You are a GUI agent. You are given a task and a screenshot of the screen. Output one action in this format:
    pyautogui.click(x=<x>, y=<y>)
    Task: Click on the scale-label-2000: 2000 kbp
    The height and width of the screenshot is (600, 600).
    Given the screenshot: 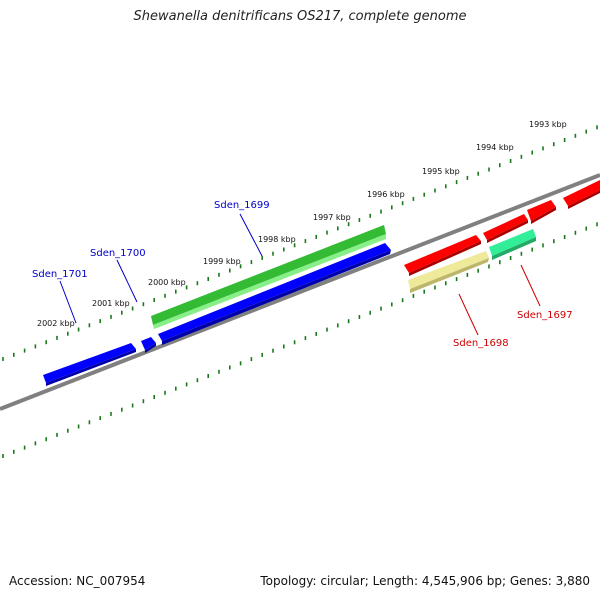 What is the action you would take?
    pyautogui.click(x=167, y=282)
    